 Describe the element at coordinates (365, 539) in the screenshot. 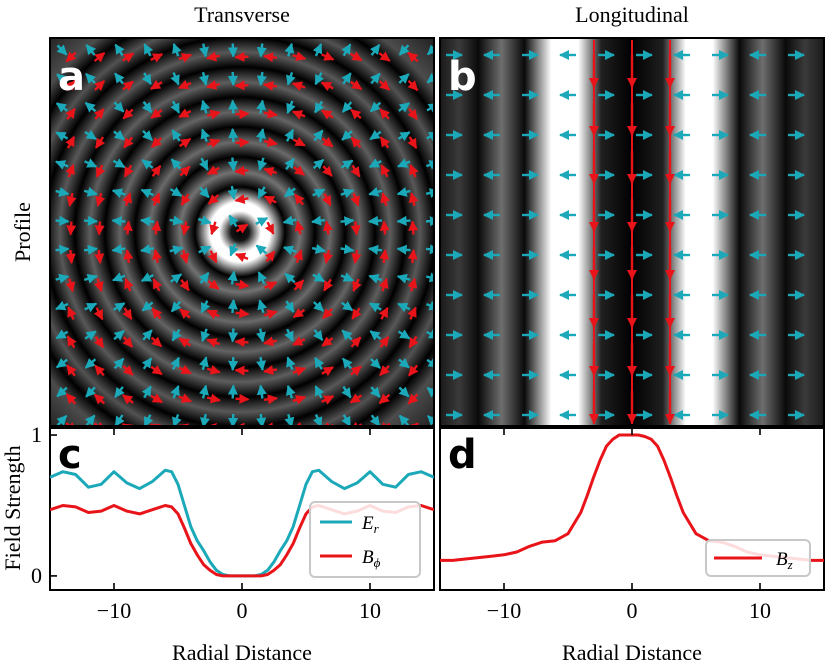

I see `legend-c: Er Bϕ` at that location.